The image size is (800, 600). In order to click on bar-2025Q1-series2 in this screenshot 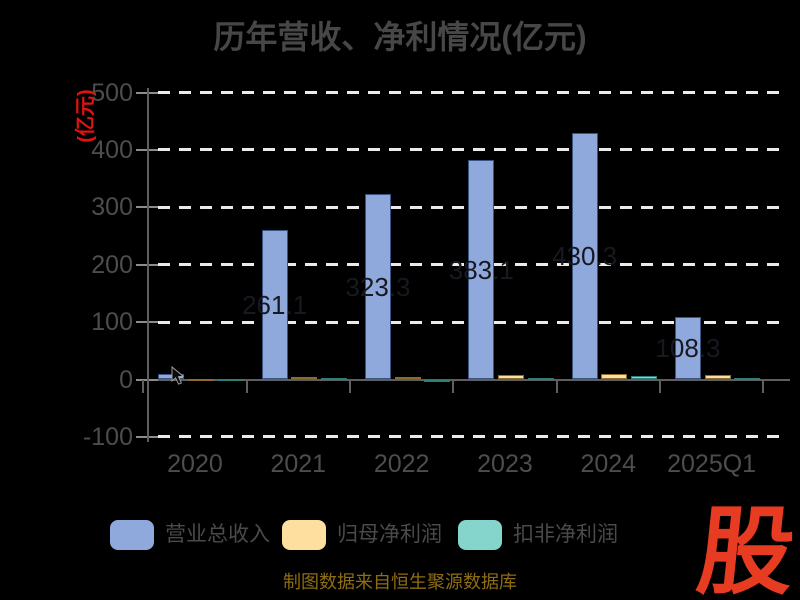, I will do `click(747, 379)`.